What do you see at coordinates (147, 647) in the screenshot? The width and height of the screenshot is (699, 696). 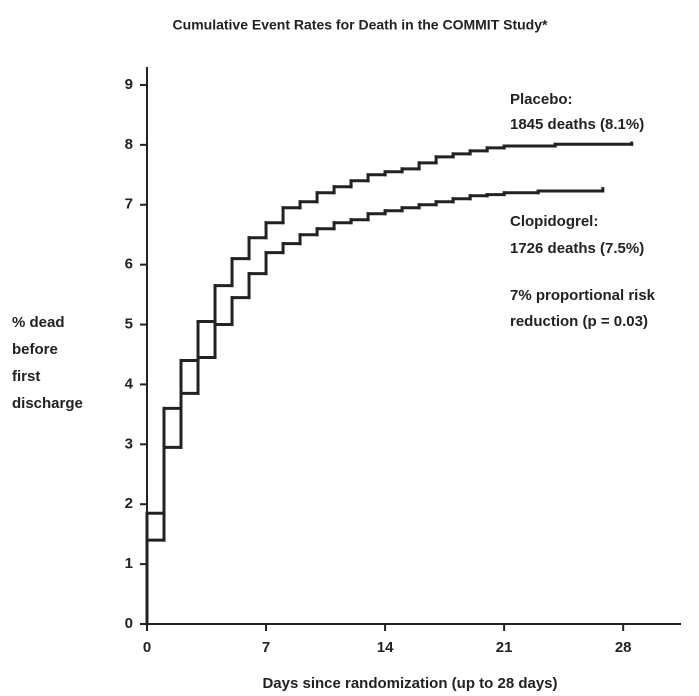 I see `x-tick-label: 0` at bounding box center [147, 647].